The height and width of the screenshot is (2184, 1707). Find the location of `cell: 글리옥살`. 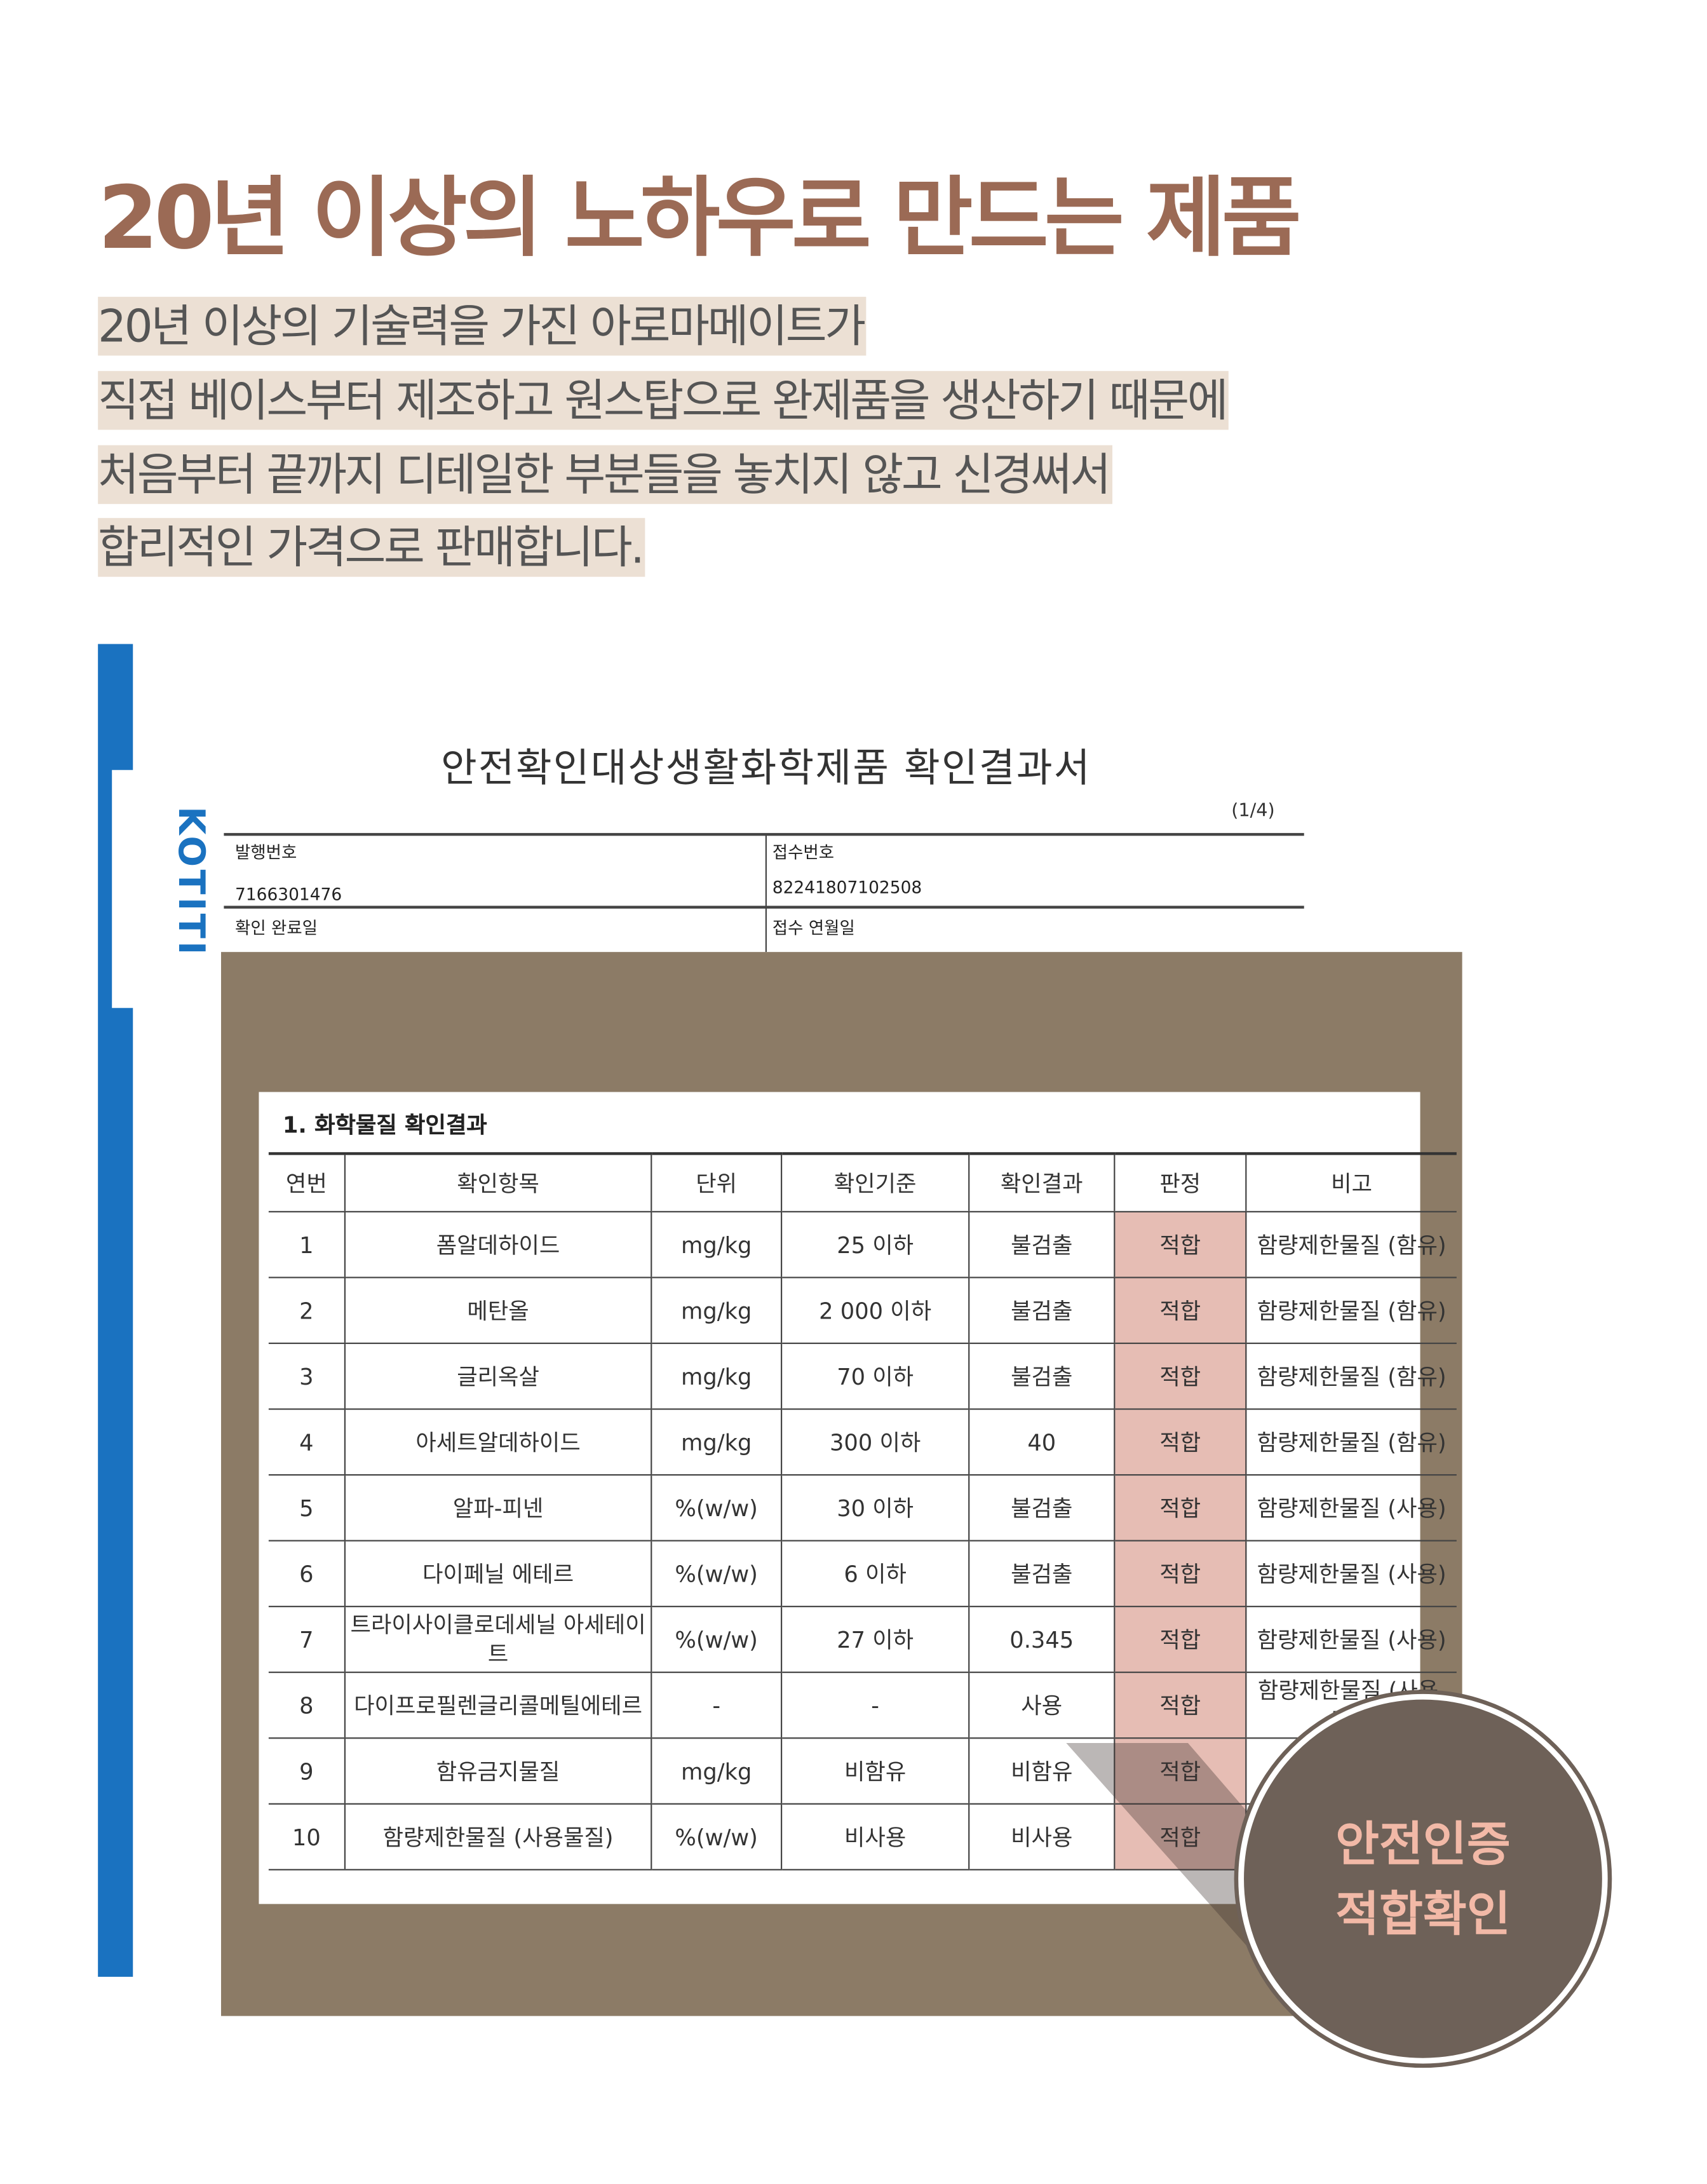

cell: 글리옥살 is located at coordinates (498, 1376).